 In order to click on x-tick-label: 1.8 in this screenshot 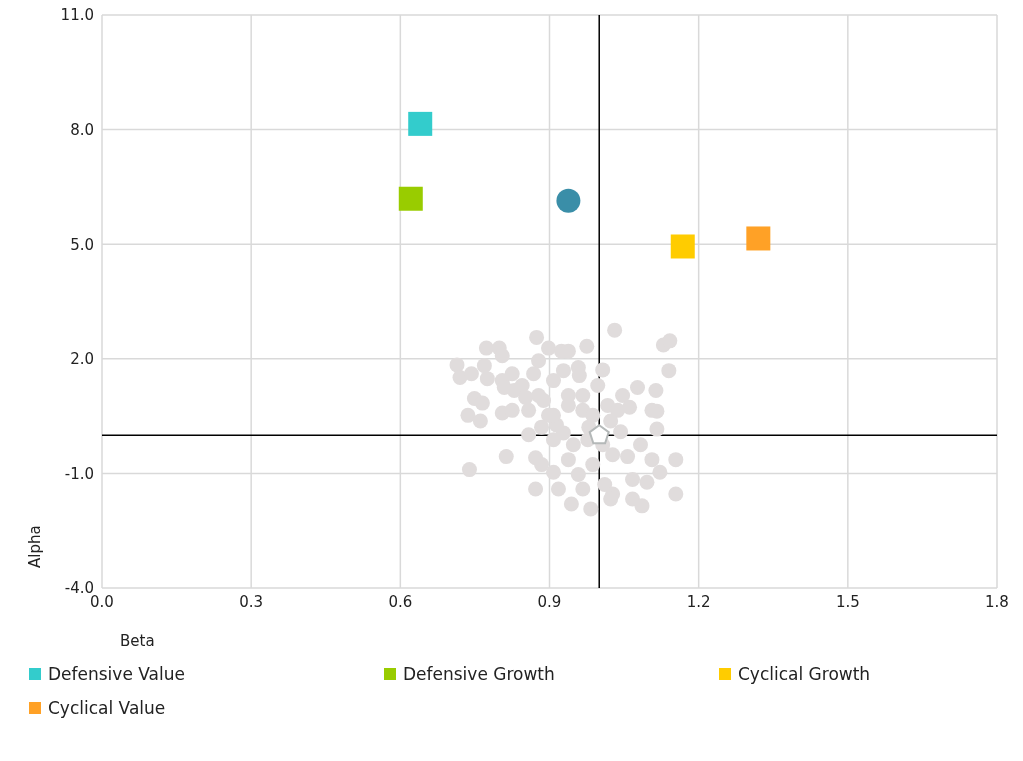, I will do `click(997, 601)`.